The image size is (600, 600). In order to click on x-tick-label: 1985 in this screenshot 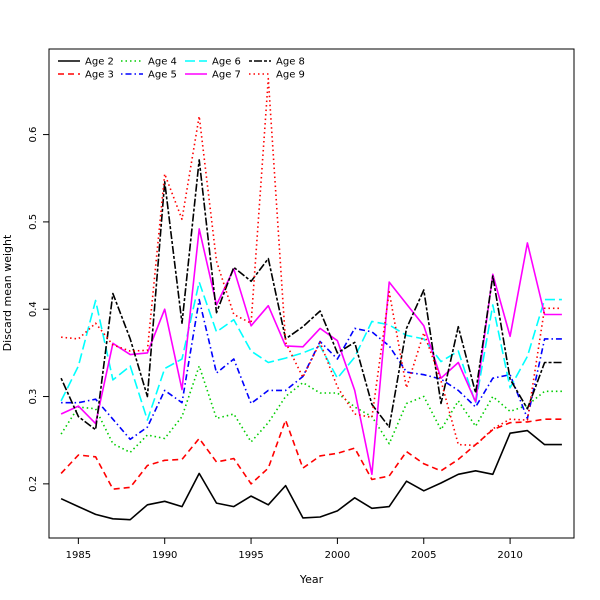, I will do `click(78, 555)`.